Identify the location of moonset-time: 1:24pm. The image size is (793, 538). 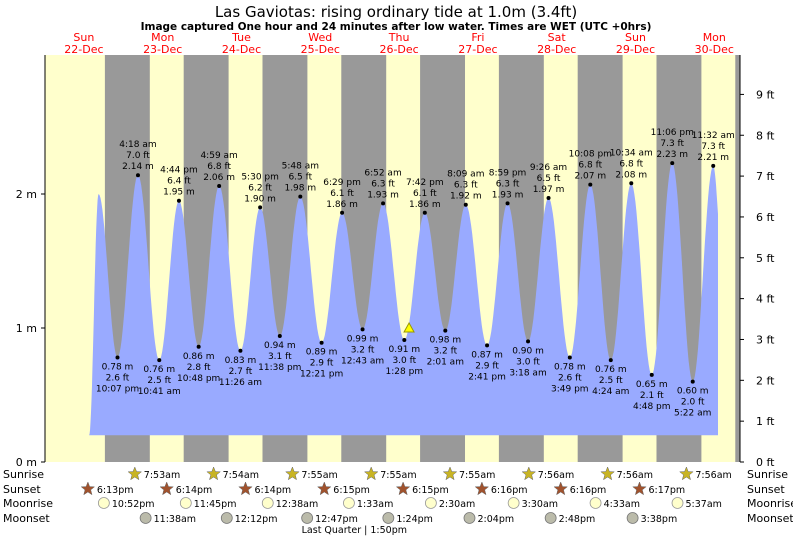
(414, 519).